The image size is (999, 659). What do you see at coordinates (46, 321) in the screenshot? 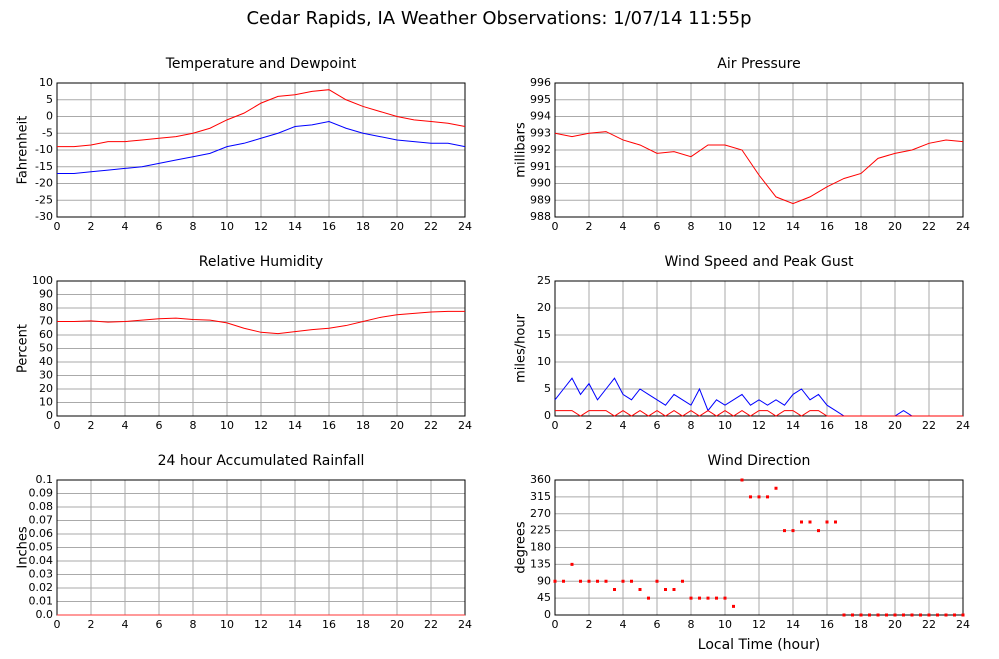
I see `y-tick-label: 70` at bounding box center [46, 321].